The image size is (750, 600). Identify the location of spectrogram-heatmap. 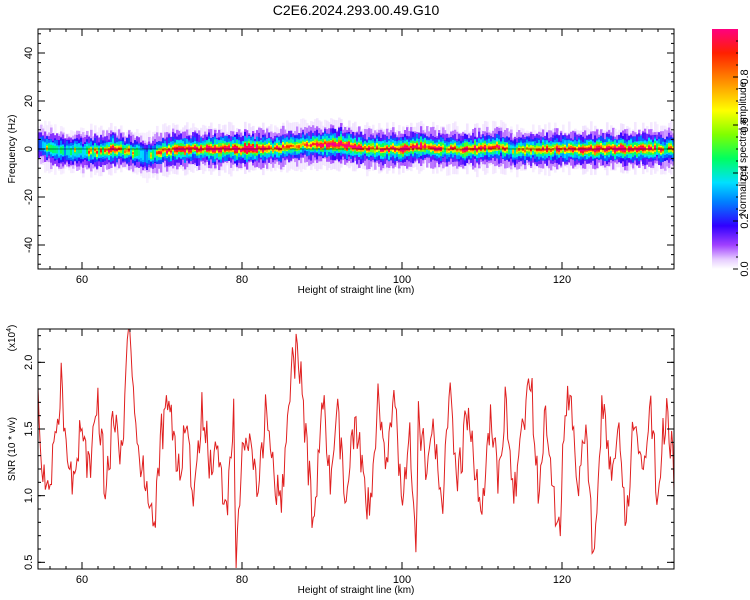
(356, 150).